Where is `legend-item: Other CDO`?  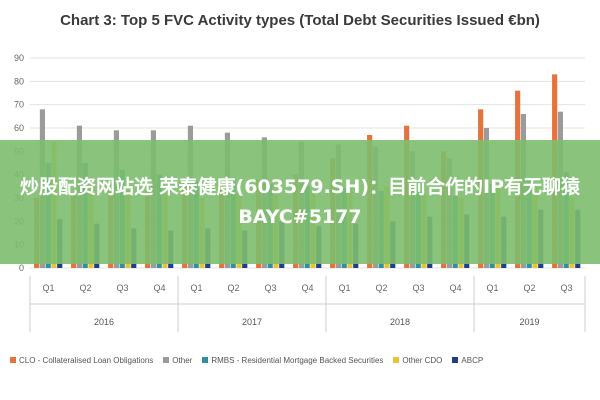 legend-item: Other CDO is located at coordinates (417, 360).